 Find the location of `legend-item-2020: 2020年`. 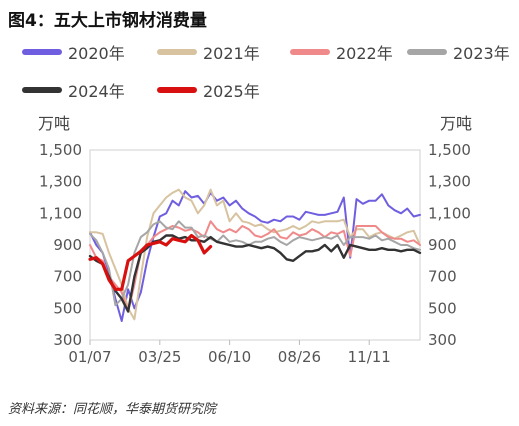

legend-item-2020: 2020年 is located at coordinates (73, 52).